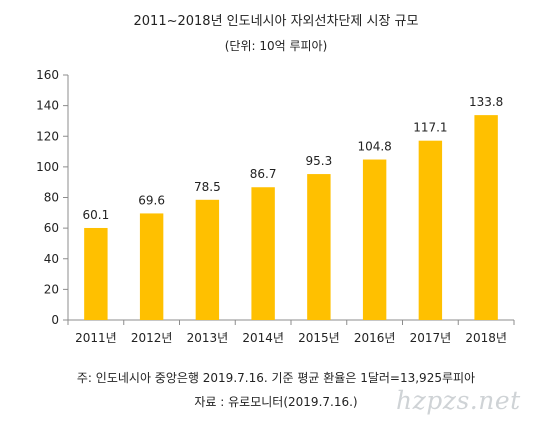 Image resolution: width=552 pixels, height=423 pixels. Describe the element at coordinates (486, 338) in the screenshot. I see `x-tick-label: 2018년` at that location.